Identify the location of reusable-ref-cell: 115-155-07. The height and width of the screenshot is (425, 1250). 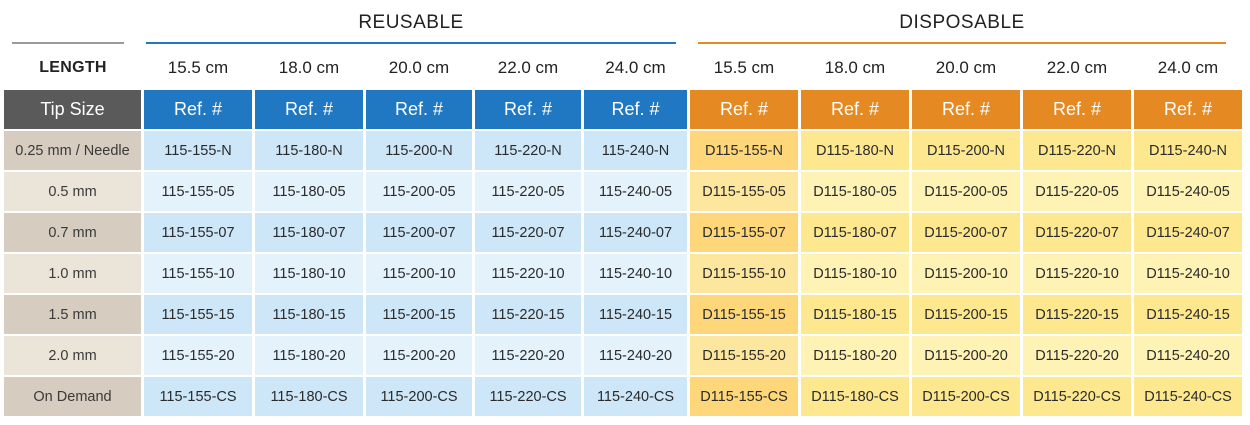
(198, 232).